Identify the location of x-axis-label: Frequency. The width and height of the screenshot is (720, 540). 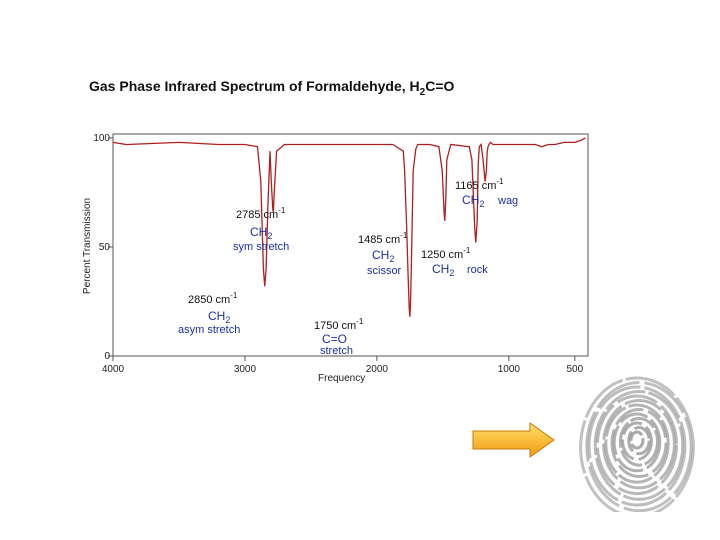
(341, 378).